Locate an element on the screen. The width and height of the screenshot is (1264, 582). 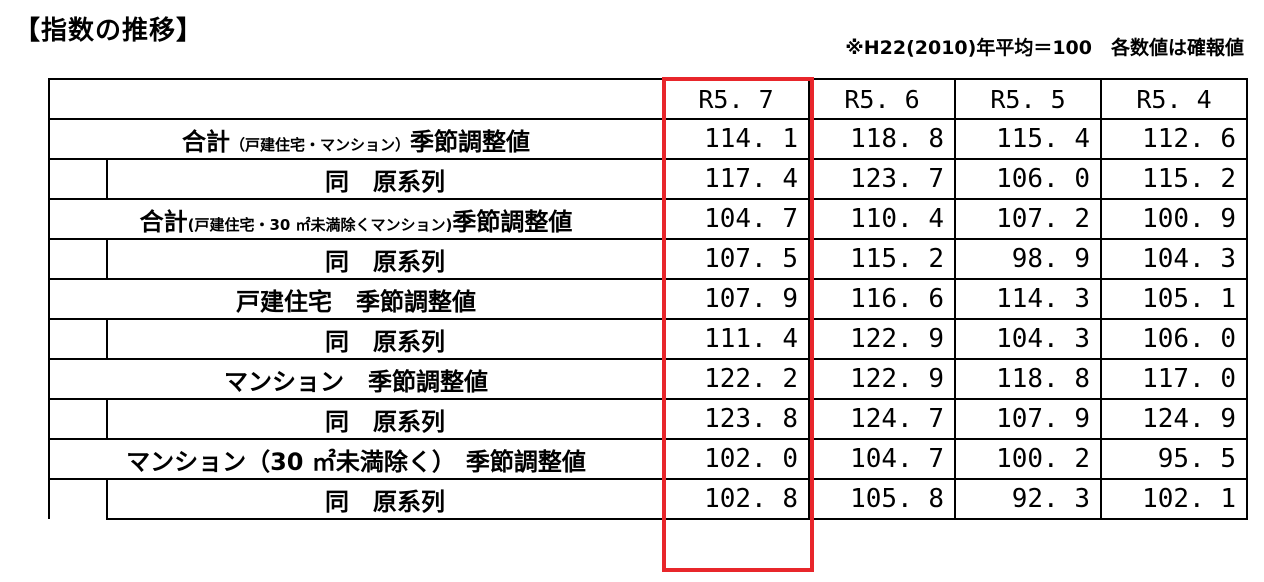
table-cell: 124. 9 is located at coordinates (1174, 419).